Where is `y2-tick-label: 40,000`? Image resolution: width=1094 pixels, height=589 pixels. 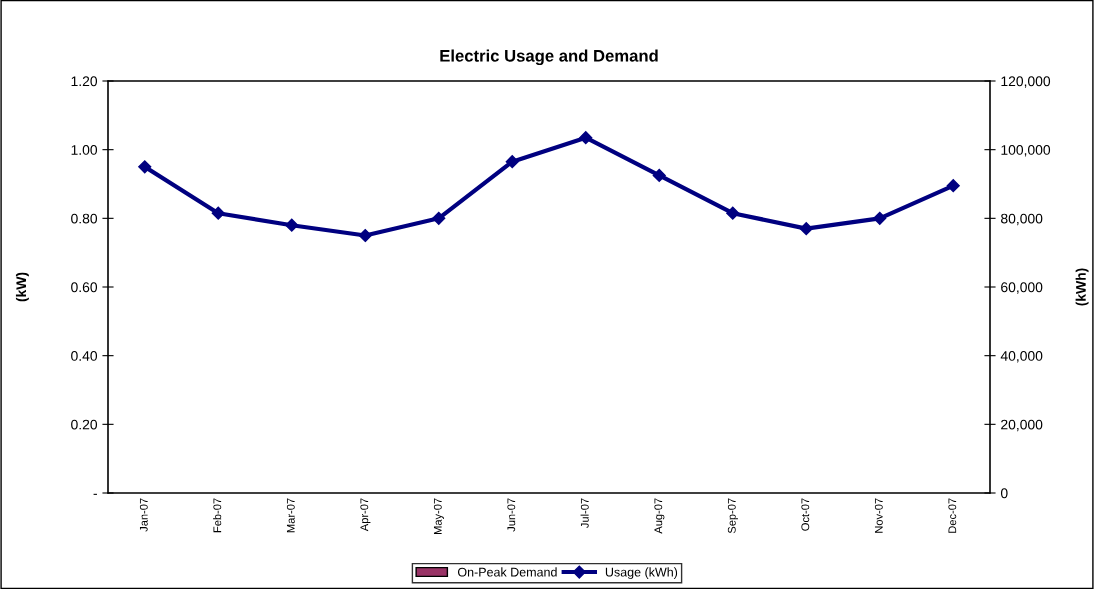 y2-tick-label: 40,000 is located at coordinates (1021, 357).